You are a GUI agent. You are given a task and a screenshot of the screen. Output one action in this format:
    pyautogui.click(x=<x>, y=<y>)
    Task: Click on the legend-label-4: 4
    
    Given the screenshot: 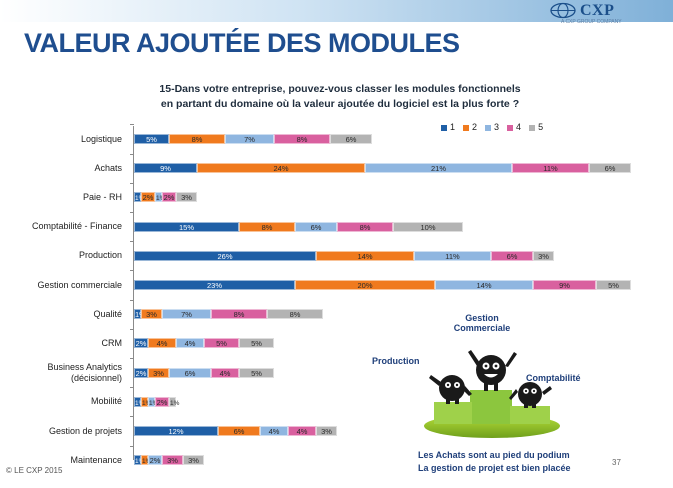 What is the action you would take?
    pyautogui.click(x=519, y=127)
    